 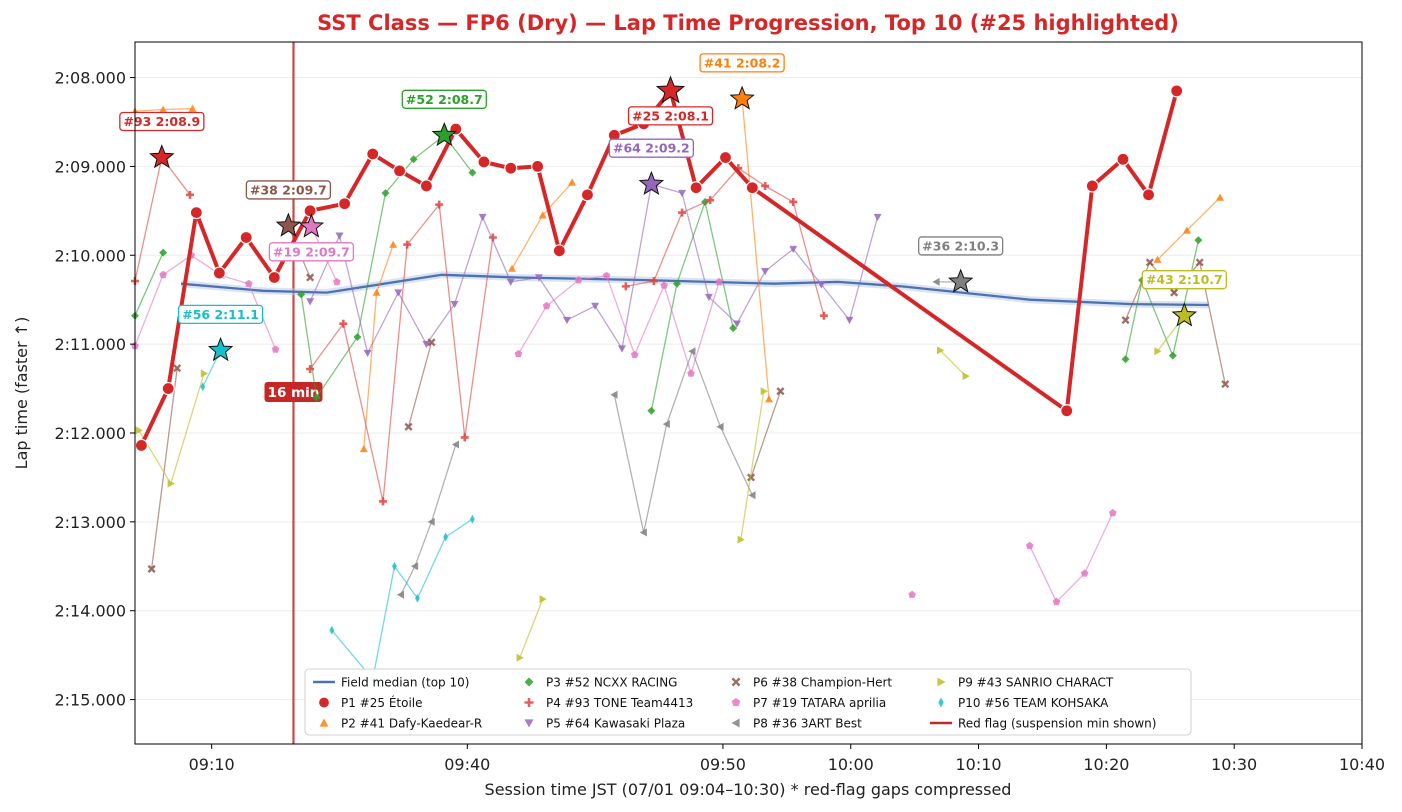 I want to click on x-tick-label: 10:00, so click(x=851, y=764).